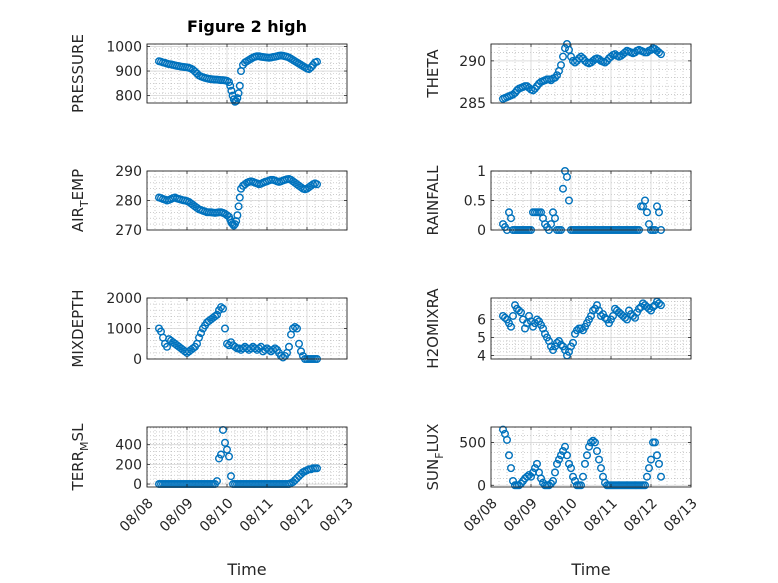 The width and height of the screenshot is (778, 583). Describe the element at coordinates (601, 515) in the screenshot. I see `x-tick-label: 08/11` at that location.